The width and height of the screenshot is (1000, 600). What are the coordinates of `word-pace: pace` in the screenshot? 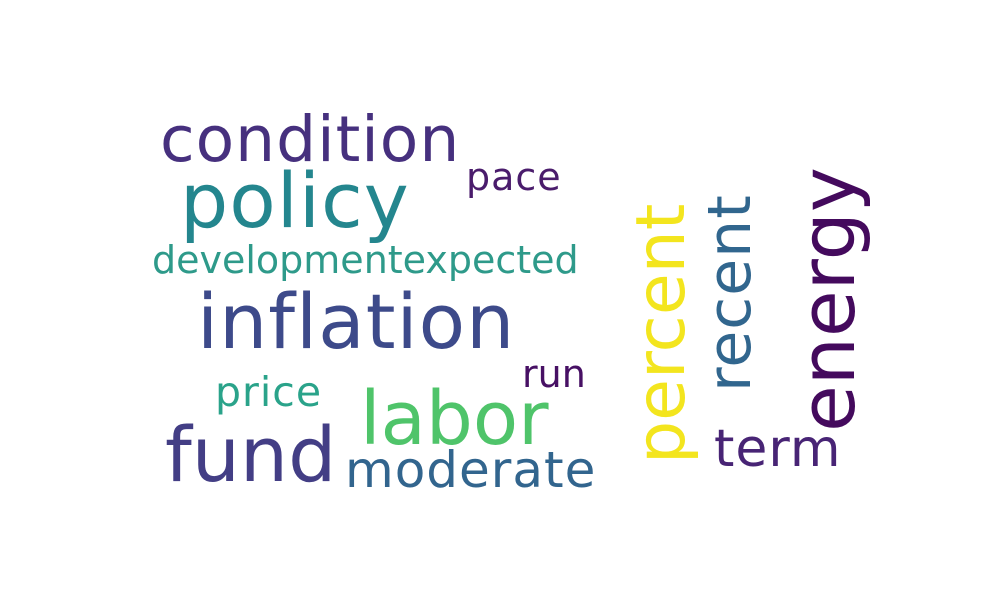 It's located at (514, 177).